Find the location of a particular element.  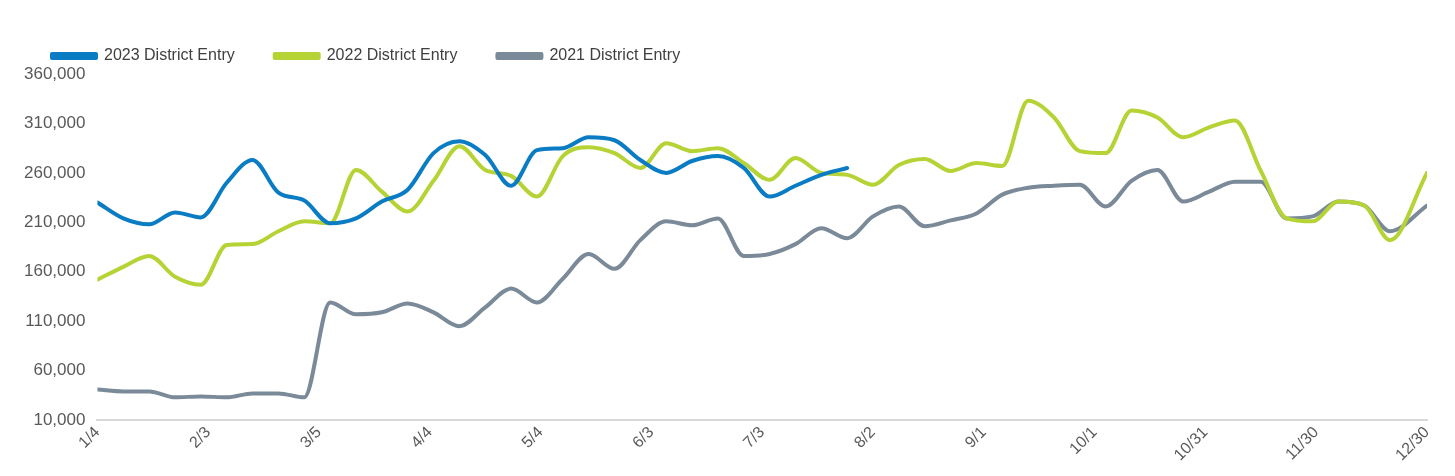

x-tick-label: 5/4 is located at coordinates (532, 437).